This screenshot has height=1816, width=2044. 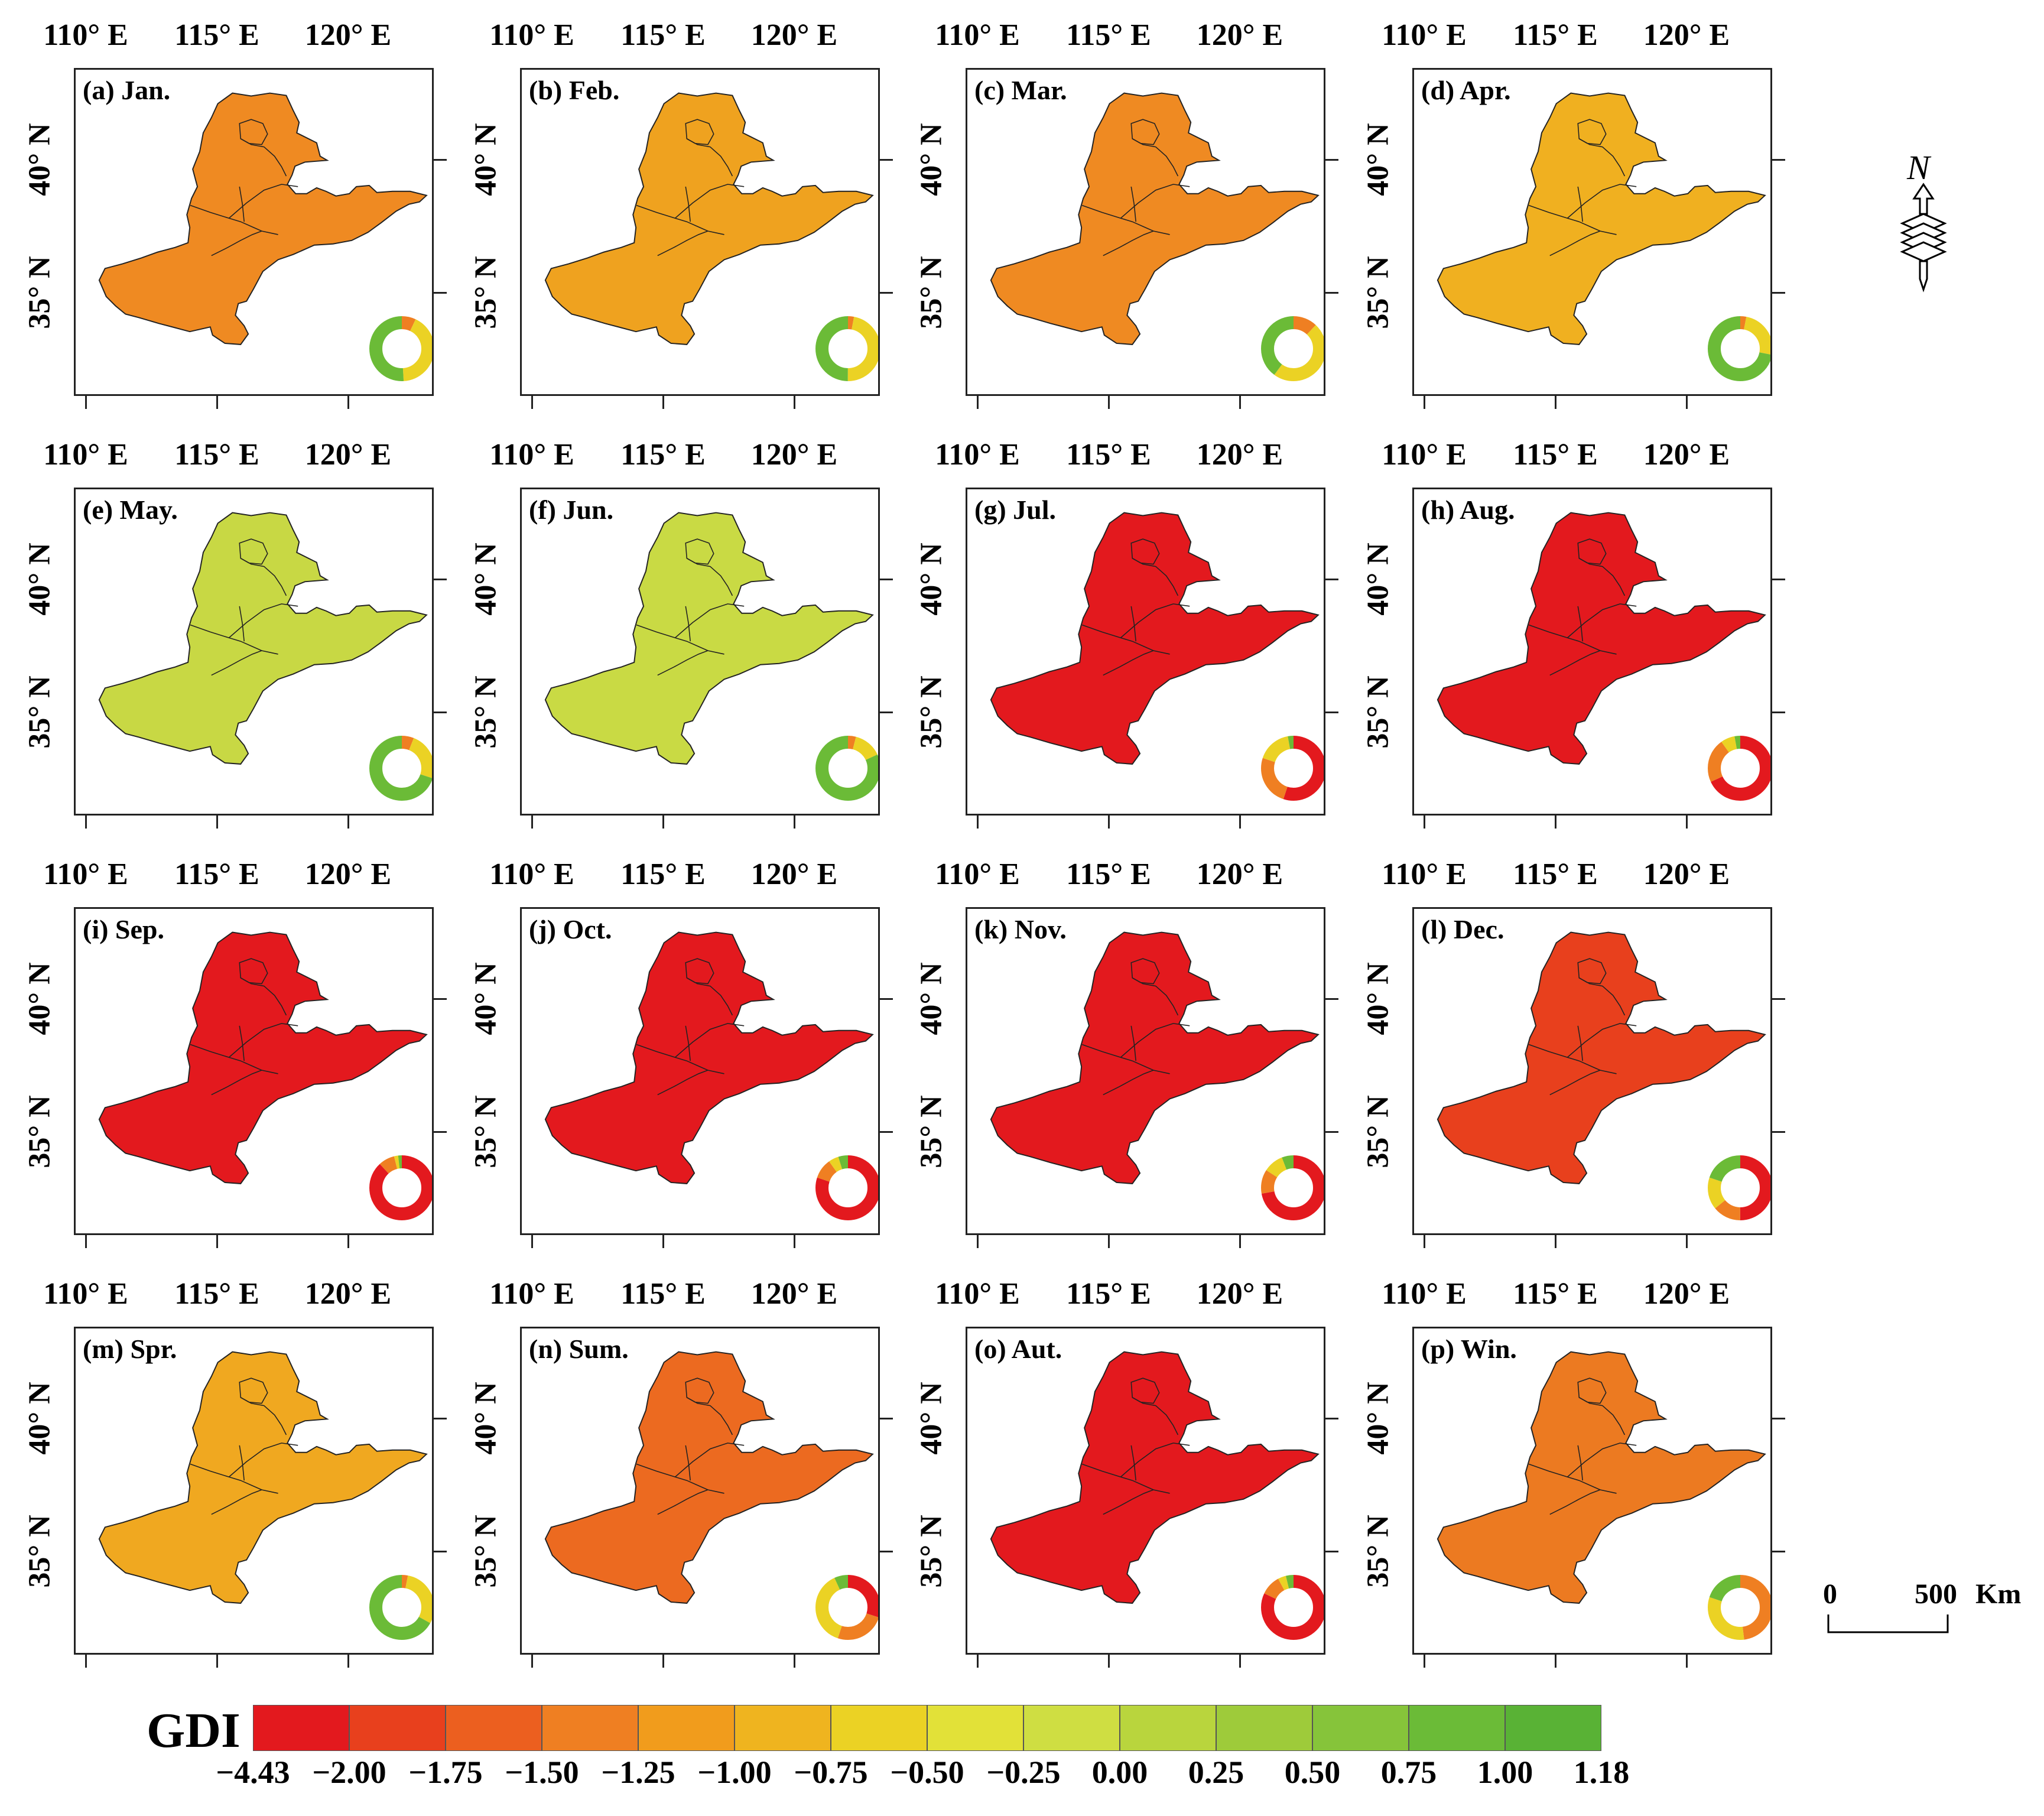 What do you see at coordinates (1936, 1594) in the screenshot?
I see `scale-end-label: 500` at bounding box center [1936, 1594].